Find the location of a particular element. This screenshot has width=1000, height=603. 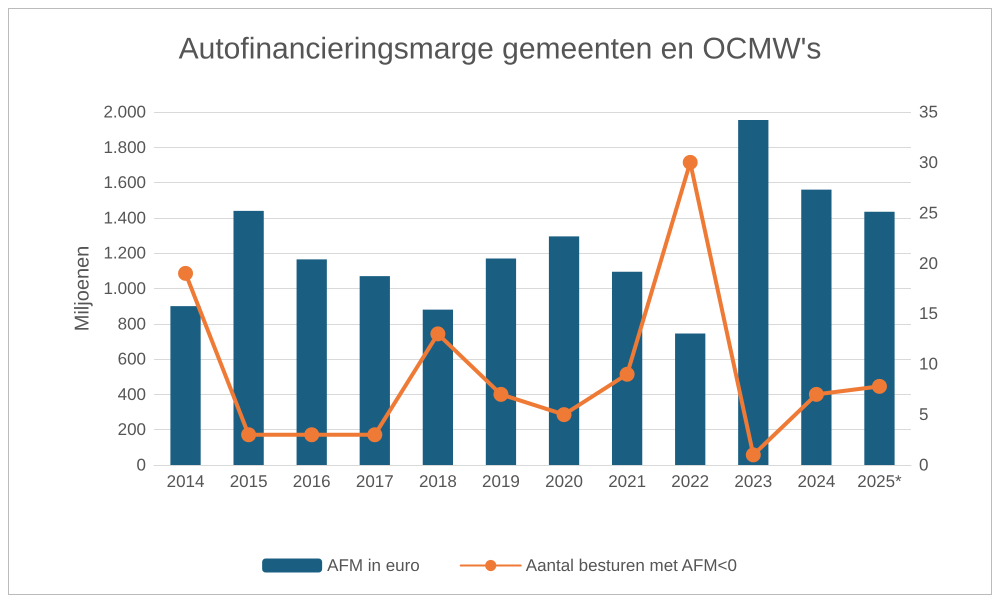

x-tick-label: 2021 is located at coordinates (627, 481).